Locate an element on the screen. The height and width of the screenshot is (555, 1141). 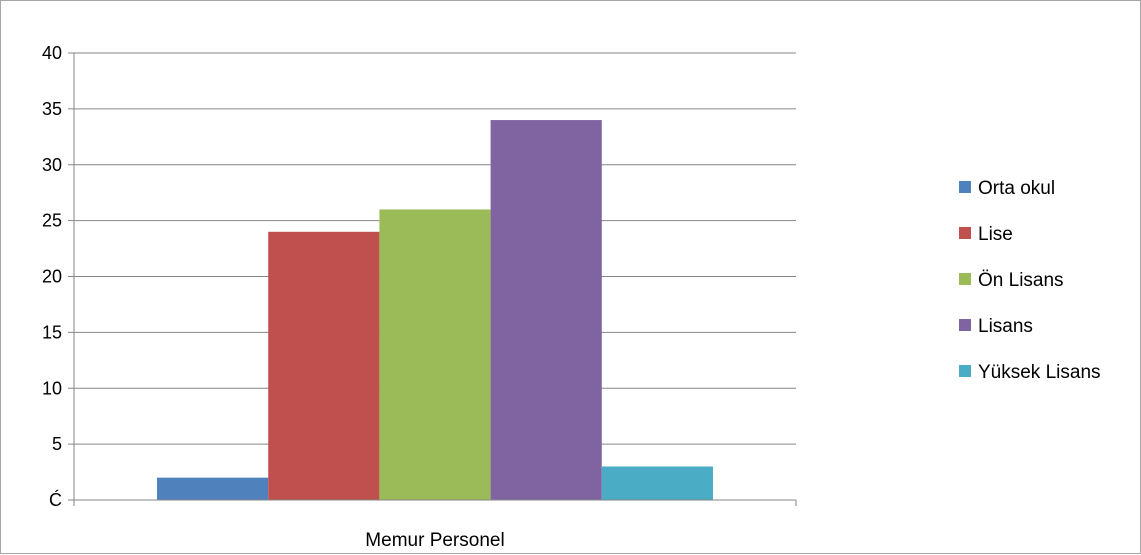
y-tick-label: 35 is located at coordinates (52, 109).